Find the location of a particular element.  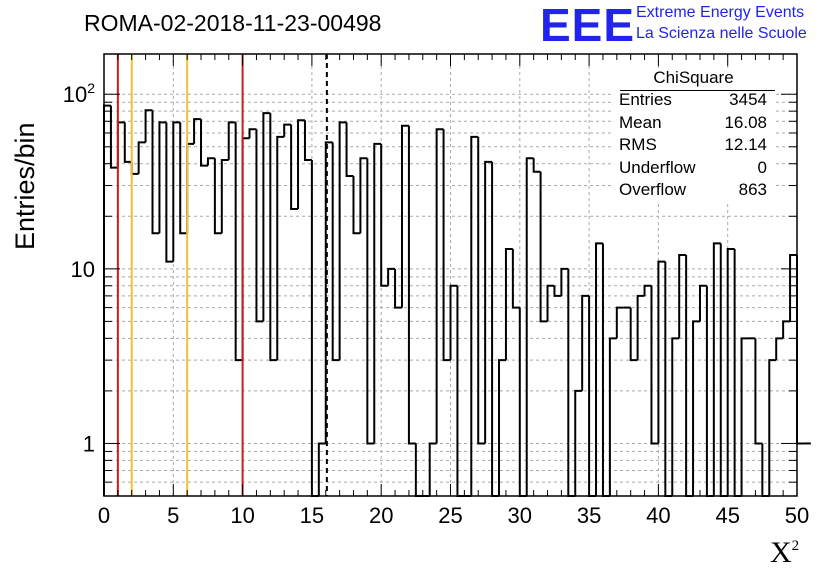

x-tick-label: 50 is located at coordinates (797, 515).